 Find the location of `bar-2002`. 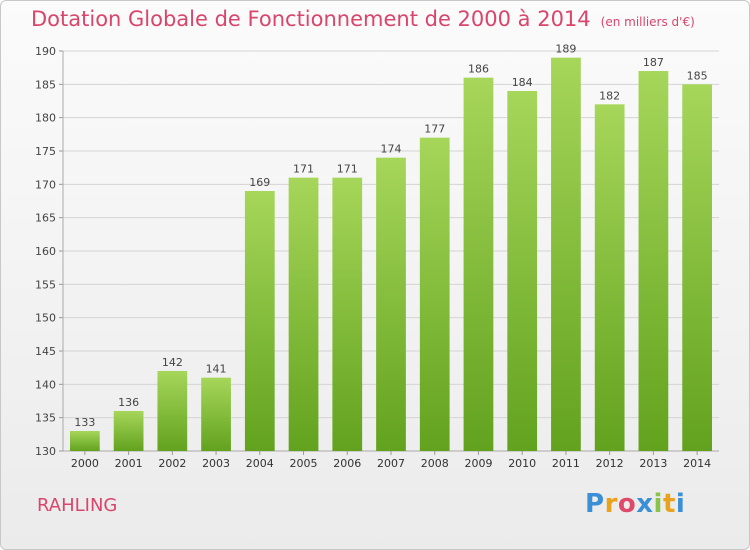

bar-2002 is located at coordinates (172, 411).